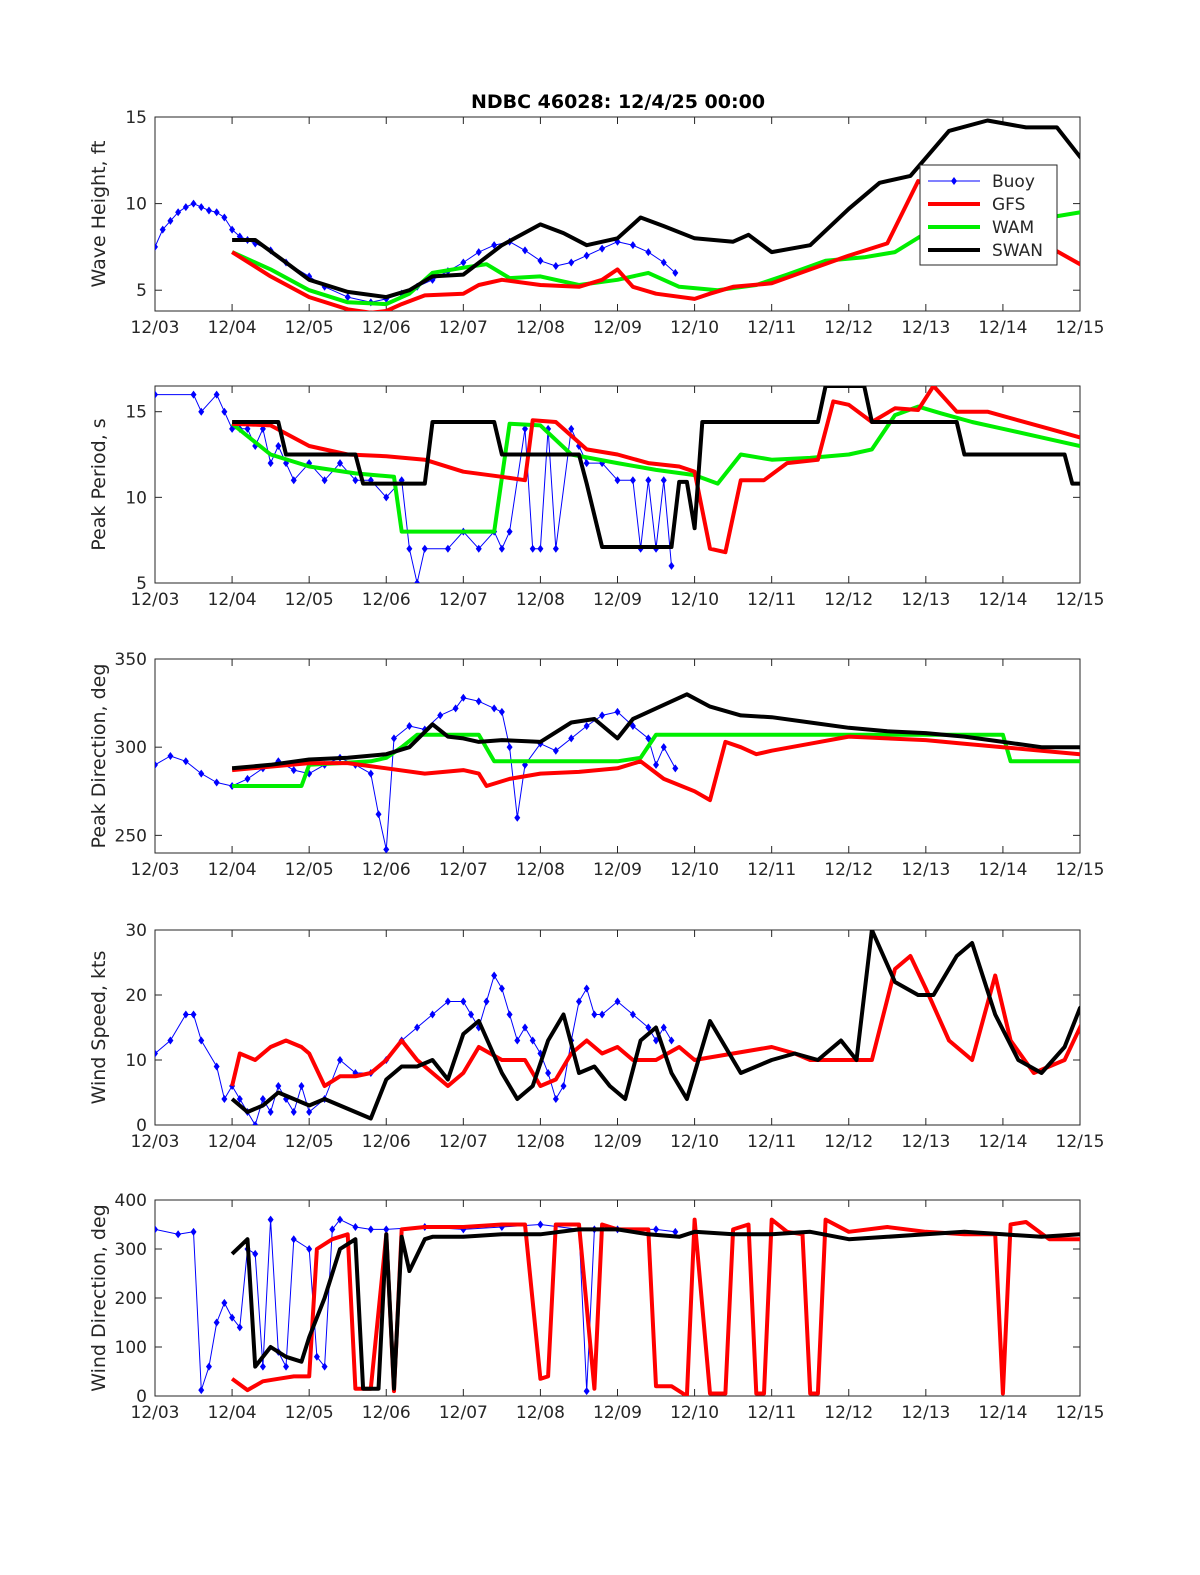  What do you see at coordinates (155, 600) in the screenshot?
I see `x-tick-label: 12/03` at bounding box center [155, 600].